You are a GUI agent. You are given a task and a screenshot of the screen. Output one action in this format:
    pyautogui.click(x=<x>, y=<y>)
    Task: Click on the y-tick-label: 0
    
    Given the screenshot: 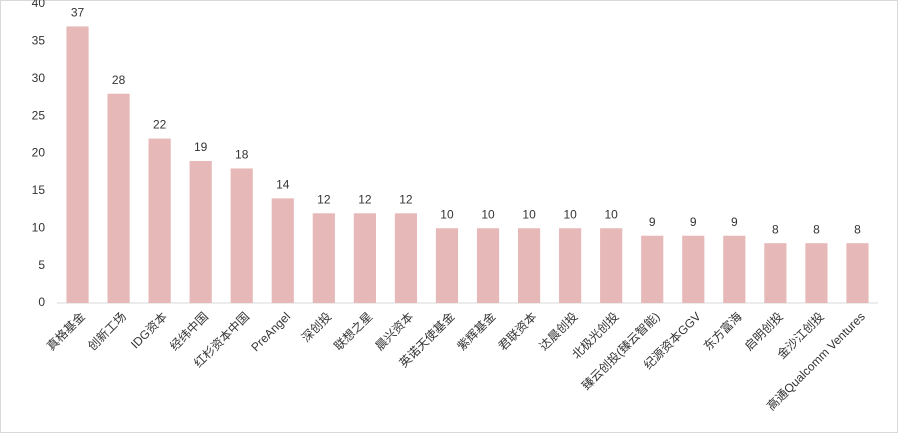 What is the action you would take?
    pyautogui.click(x=41, y=302)
    